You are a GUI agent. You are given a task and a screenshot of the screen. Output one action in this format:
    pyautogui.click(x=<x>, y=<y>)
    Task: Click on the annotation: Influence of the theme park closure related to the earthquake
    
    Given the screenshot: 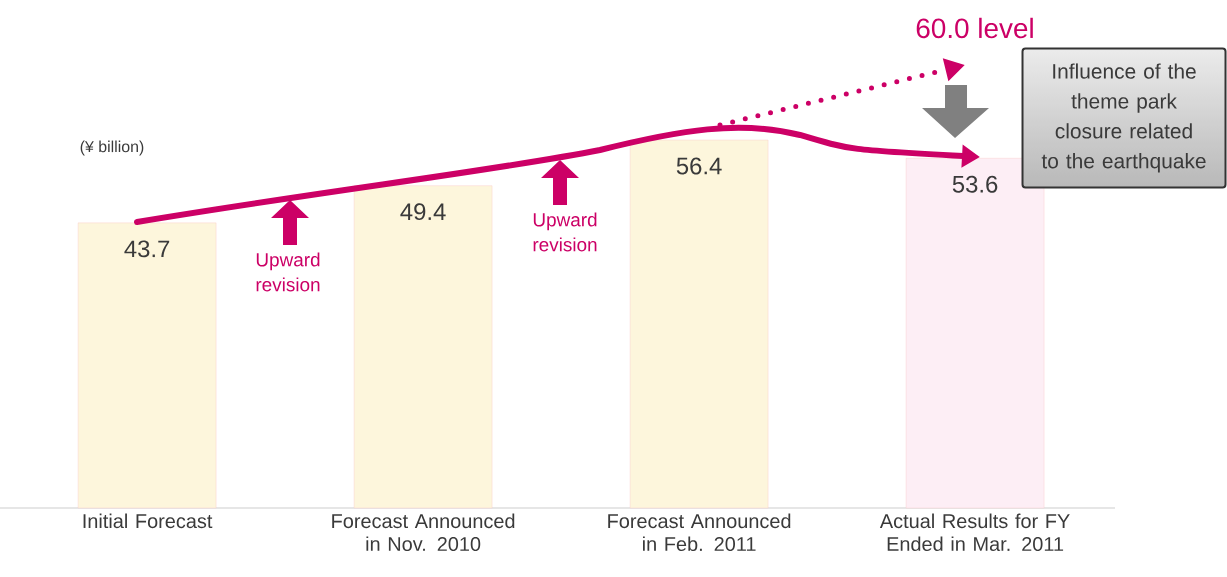 What is the action you would take?
    pyautogui.click(x=1123, y=118)
    